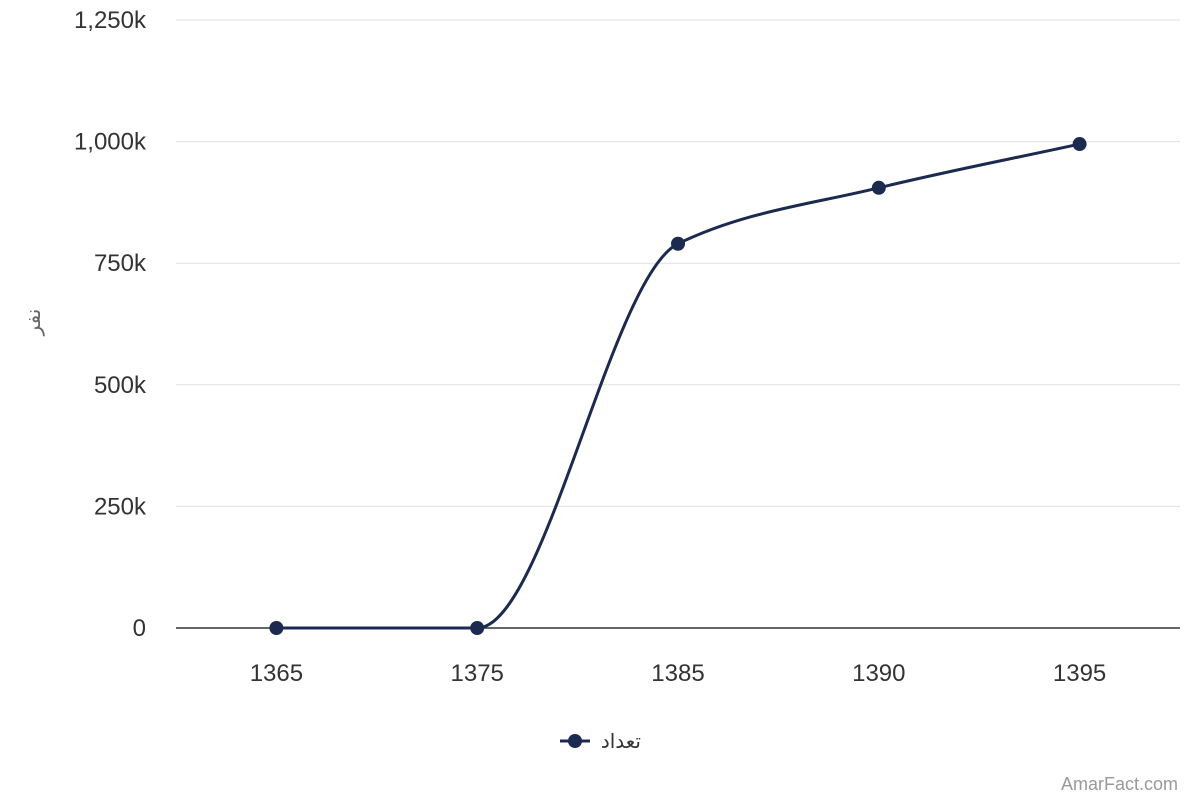  Describe the element at coordinates (575, 741) in the screenshot. I see `legend-marker-icon` at that location.